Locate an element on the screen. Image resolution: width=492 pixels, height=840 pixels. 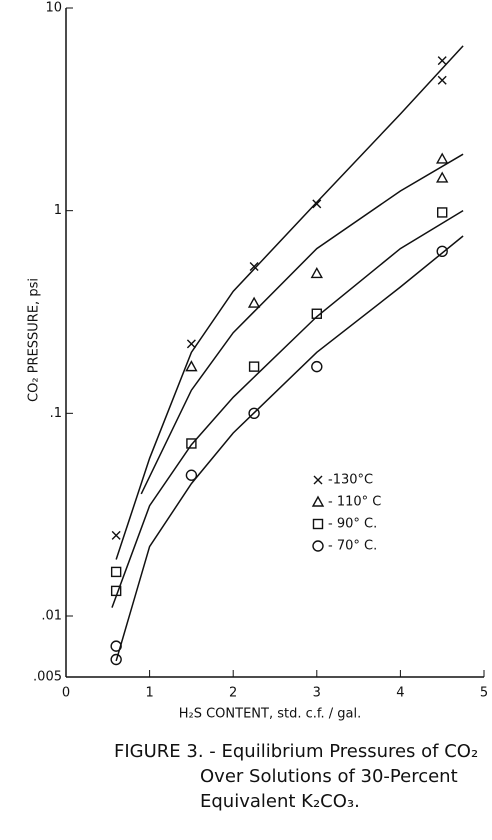
y-tick-label: .1 is located at coordinates (56, 413).